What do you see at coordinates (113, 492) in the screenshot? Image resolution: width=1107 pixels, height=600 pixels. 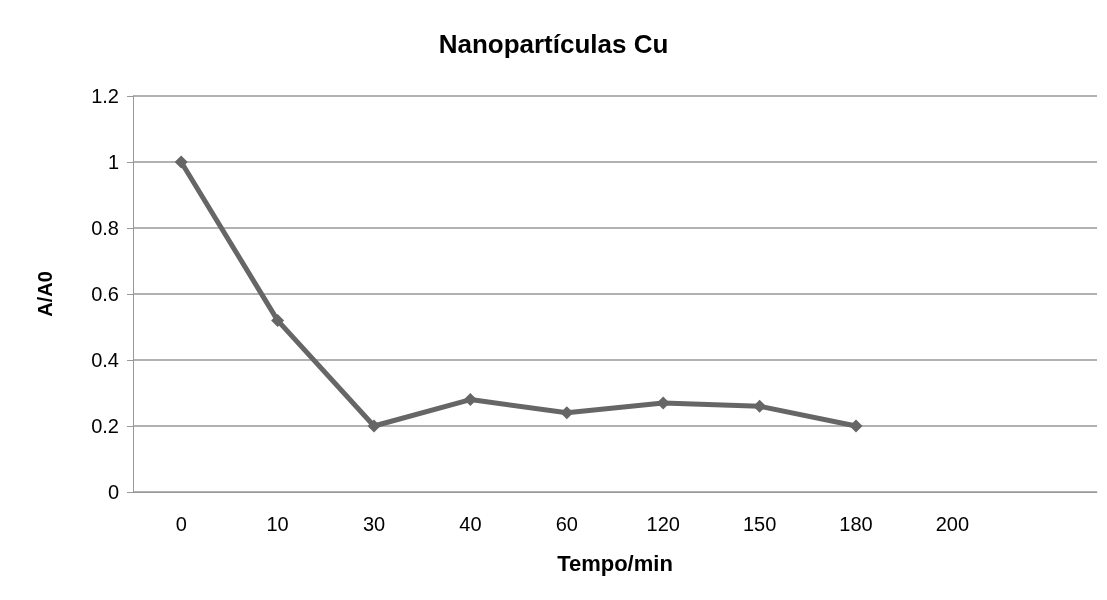 I see `y-tick-label: 0` at bounding box center [113, 492].